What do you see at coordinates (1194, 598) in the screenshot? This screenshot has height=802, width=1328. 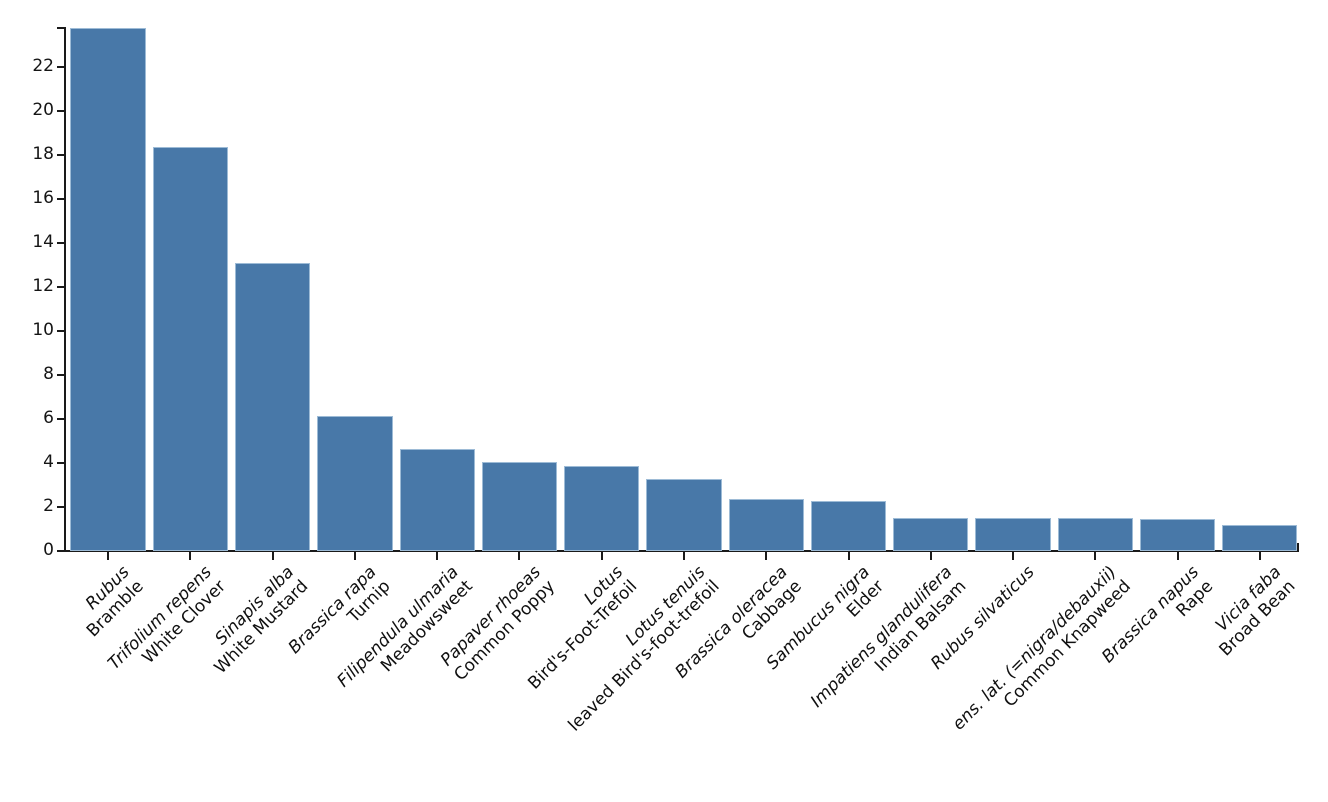 I see `species-common-name: Rape` at bounding box center [1194, 598].